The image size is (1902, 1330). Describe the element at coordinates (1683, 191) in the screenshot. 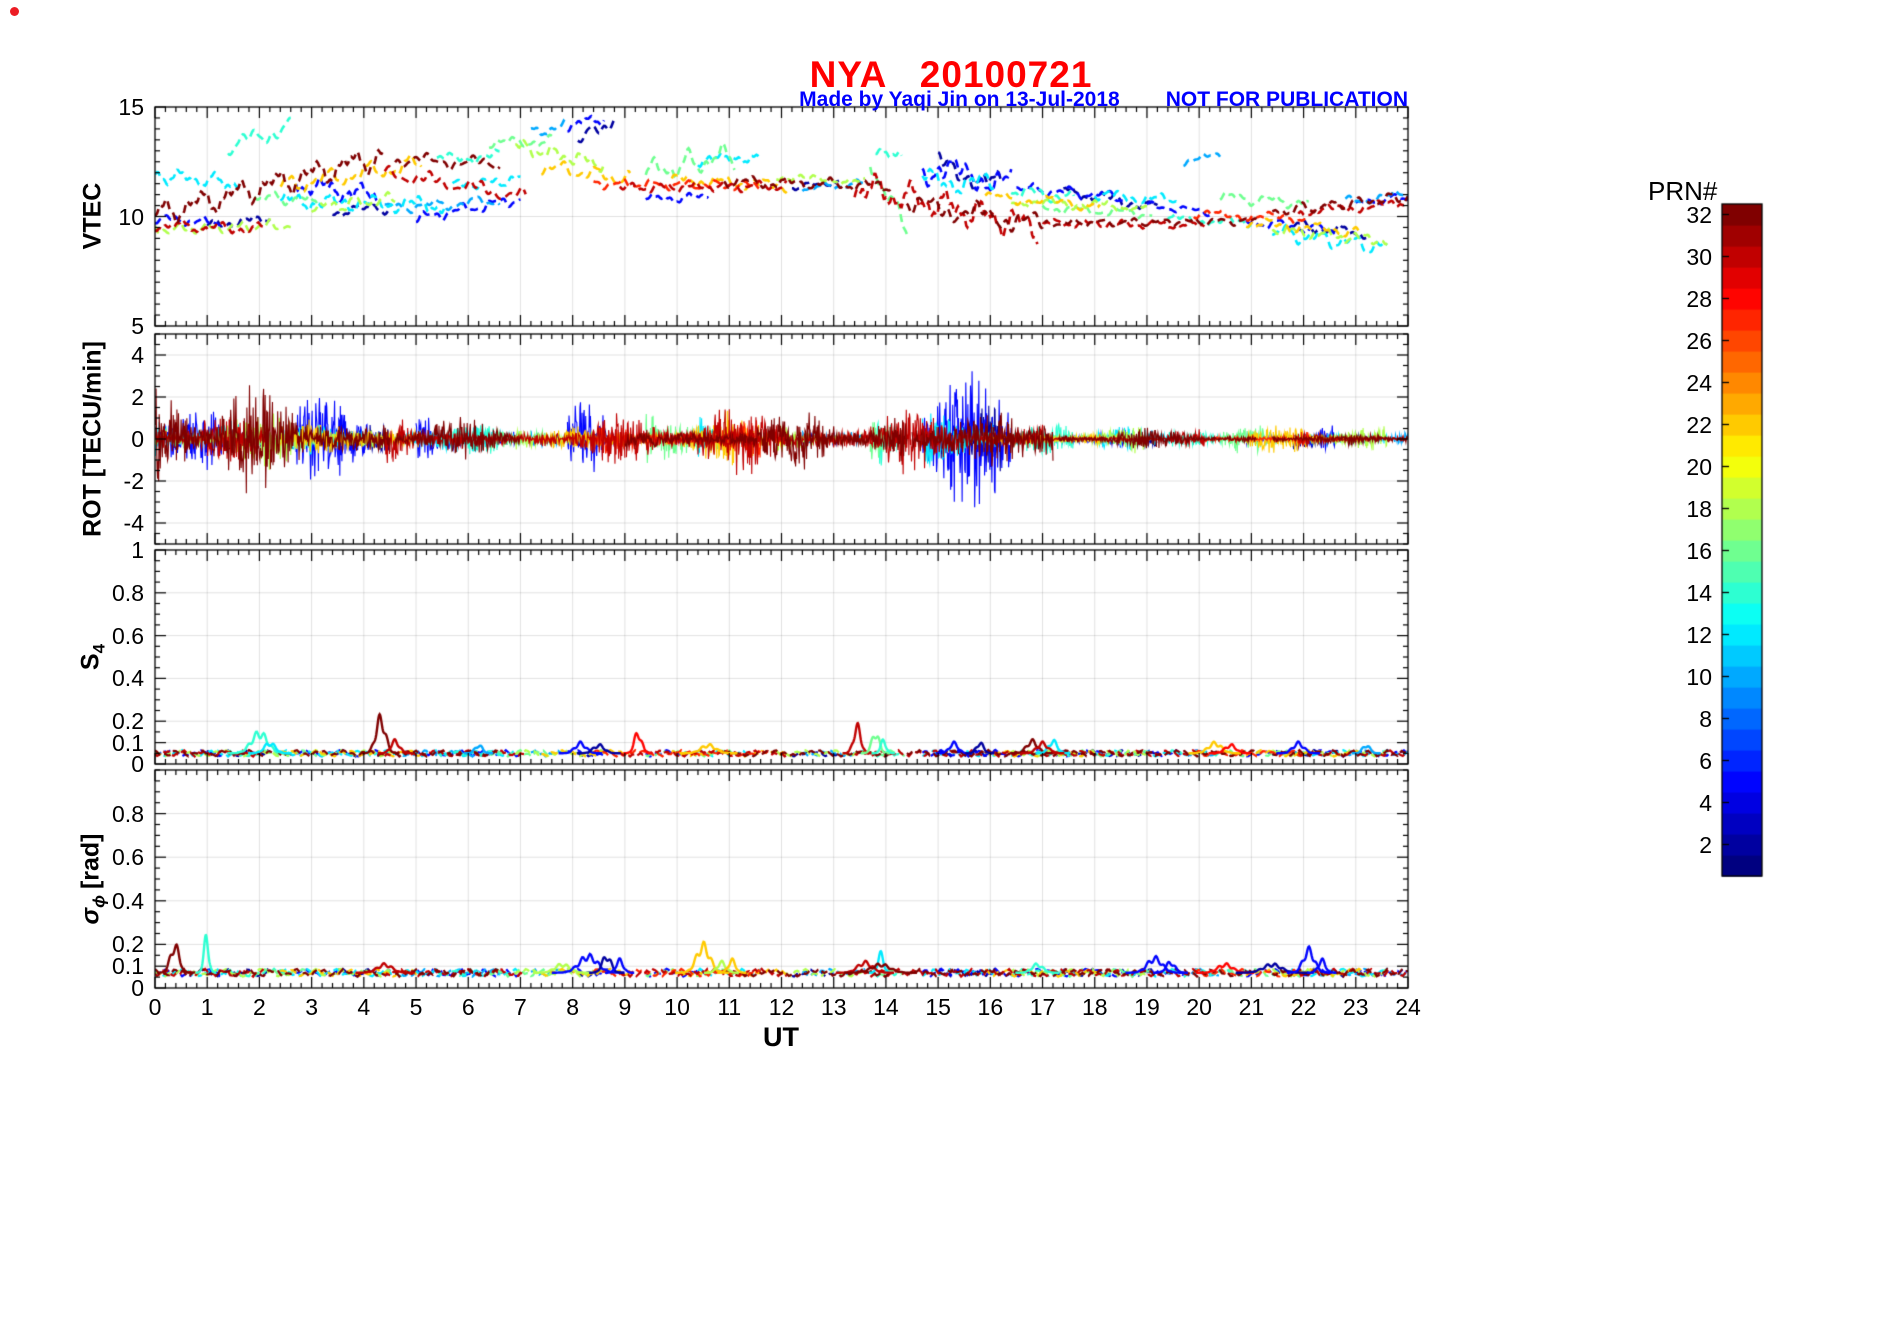

I see `colorbar-title: PRN#` at that location.